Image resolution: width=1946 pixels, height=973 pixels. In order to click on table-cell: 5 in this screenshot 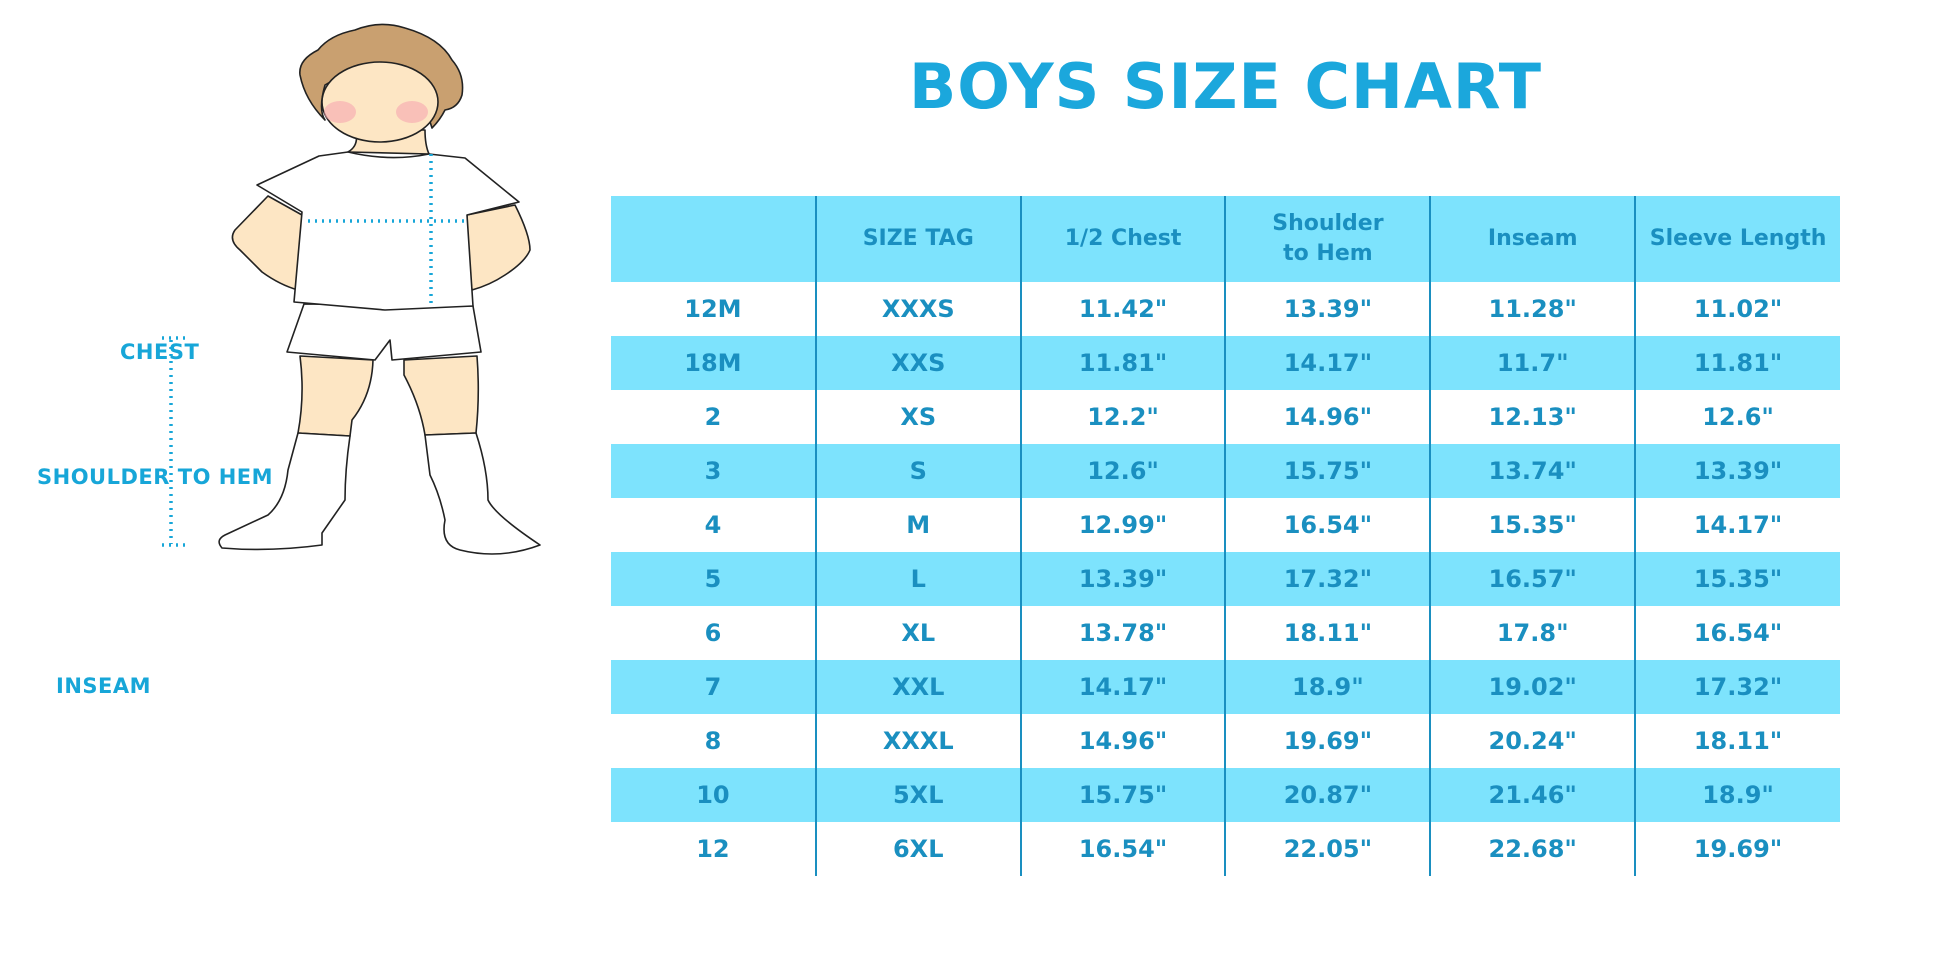, I will do `click(713, 579)`.